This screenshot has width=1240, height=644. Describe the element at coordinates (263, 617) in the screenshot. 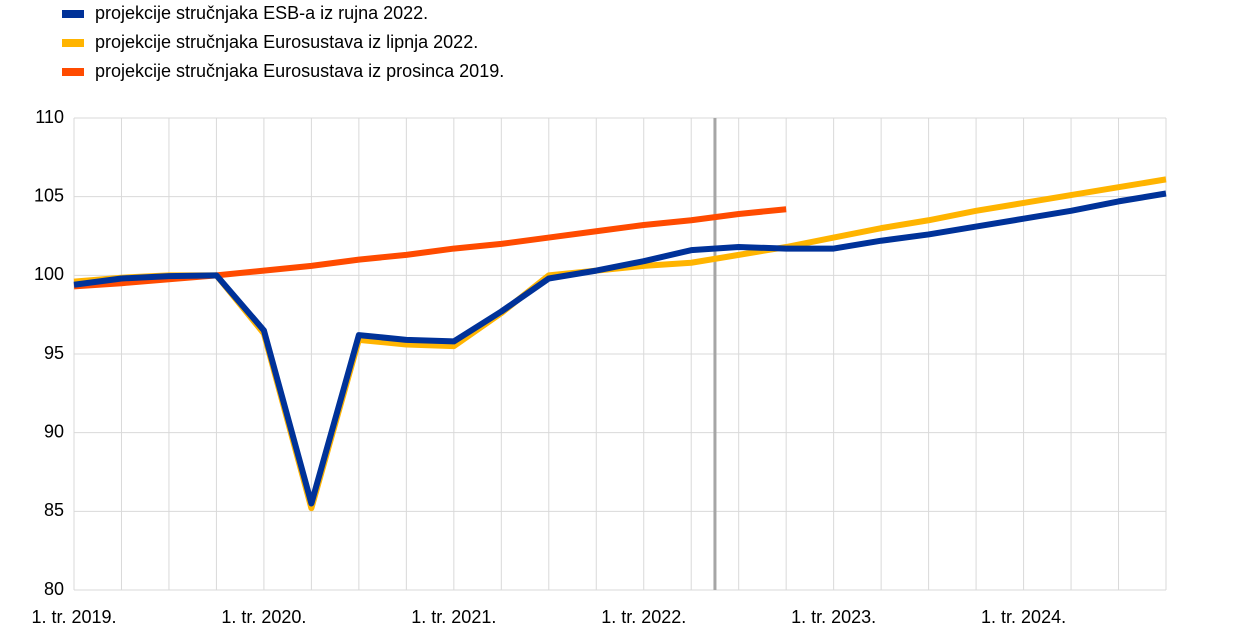

I see `x-tick-label: 1. tr. 2020.` at that location.